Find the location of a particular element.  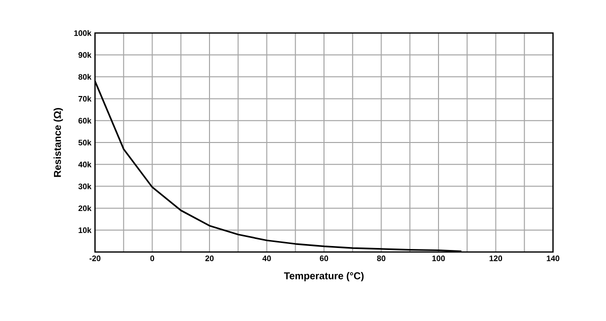

y-axis-title: Resistance (Ω) is located at coordinates (58, 142).